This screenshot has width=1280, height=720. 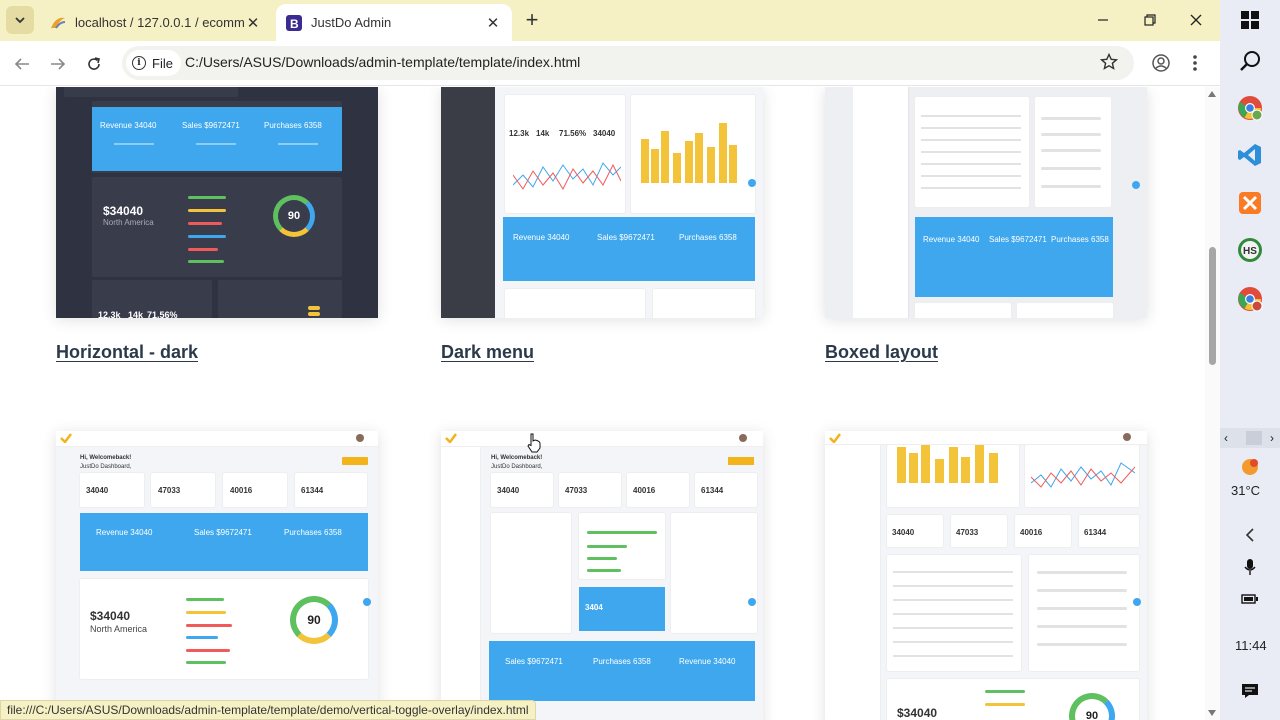 I want to click on tab-title: localhost / 127.0.0.1 / ecommerce, so click(x=159, y=22).